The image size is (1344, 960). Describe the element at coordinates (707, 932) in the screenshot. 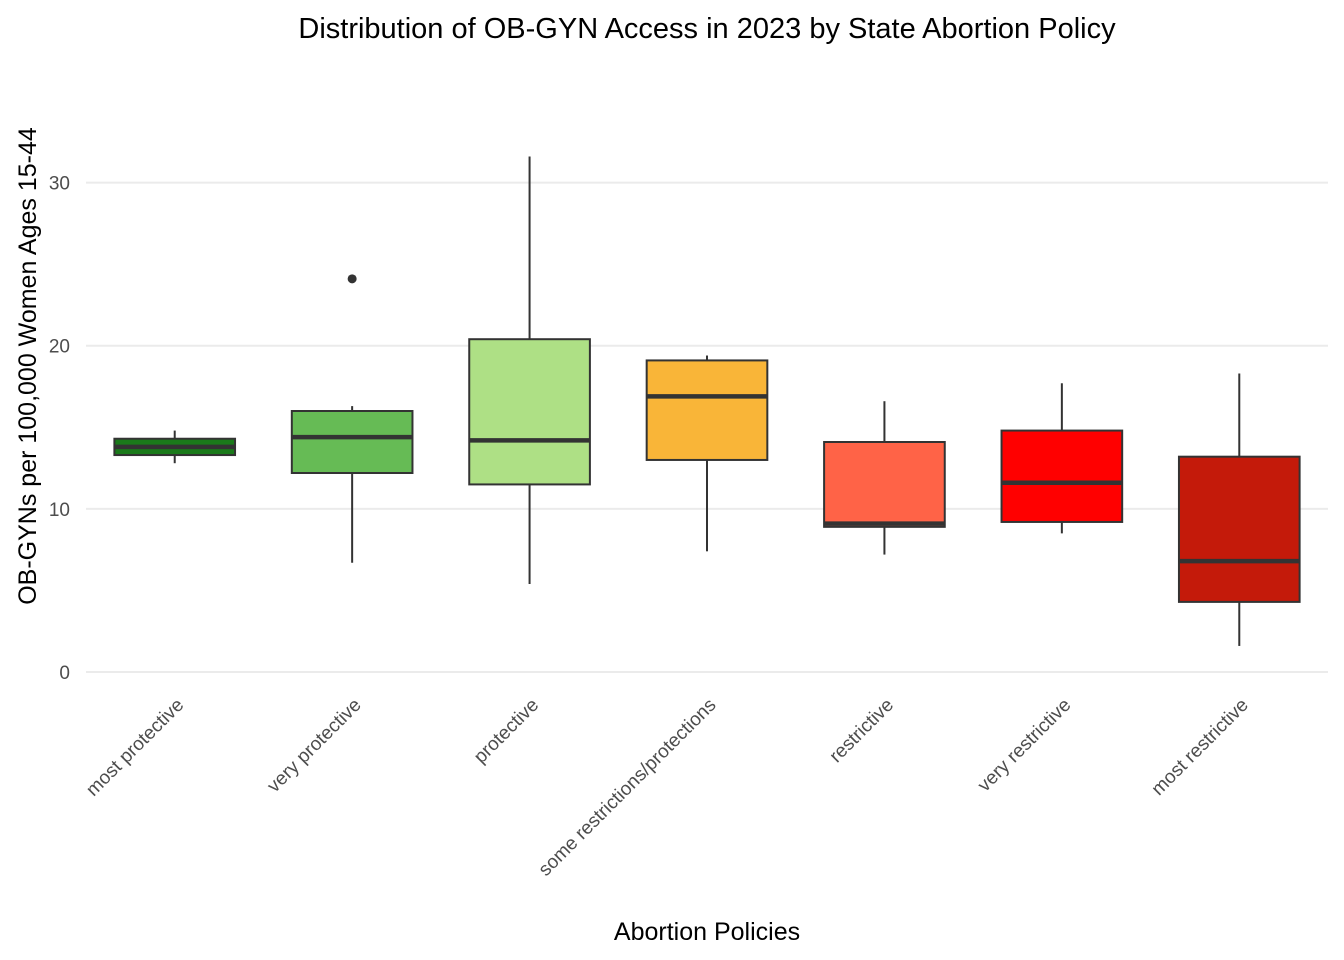

I see `x-axis-title: Abortion Policies` at that location.